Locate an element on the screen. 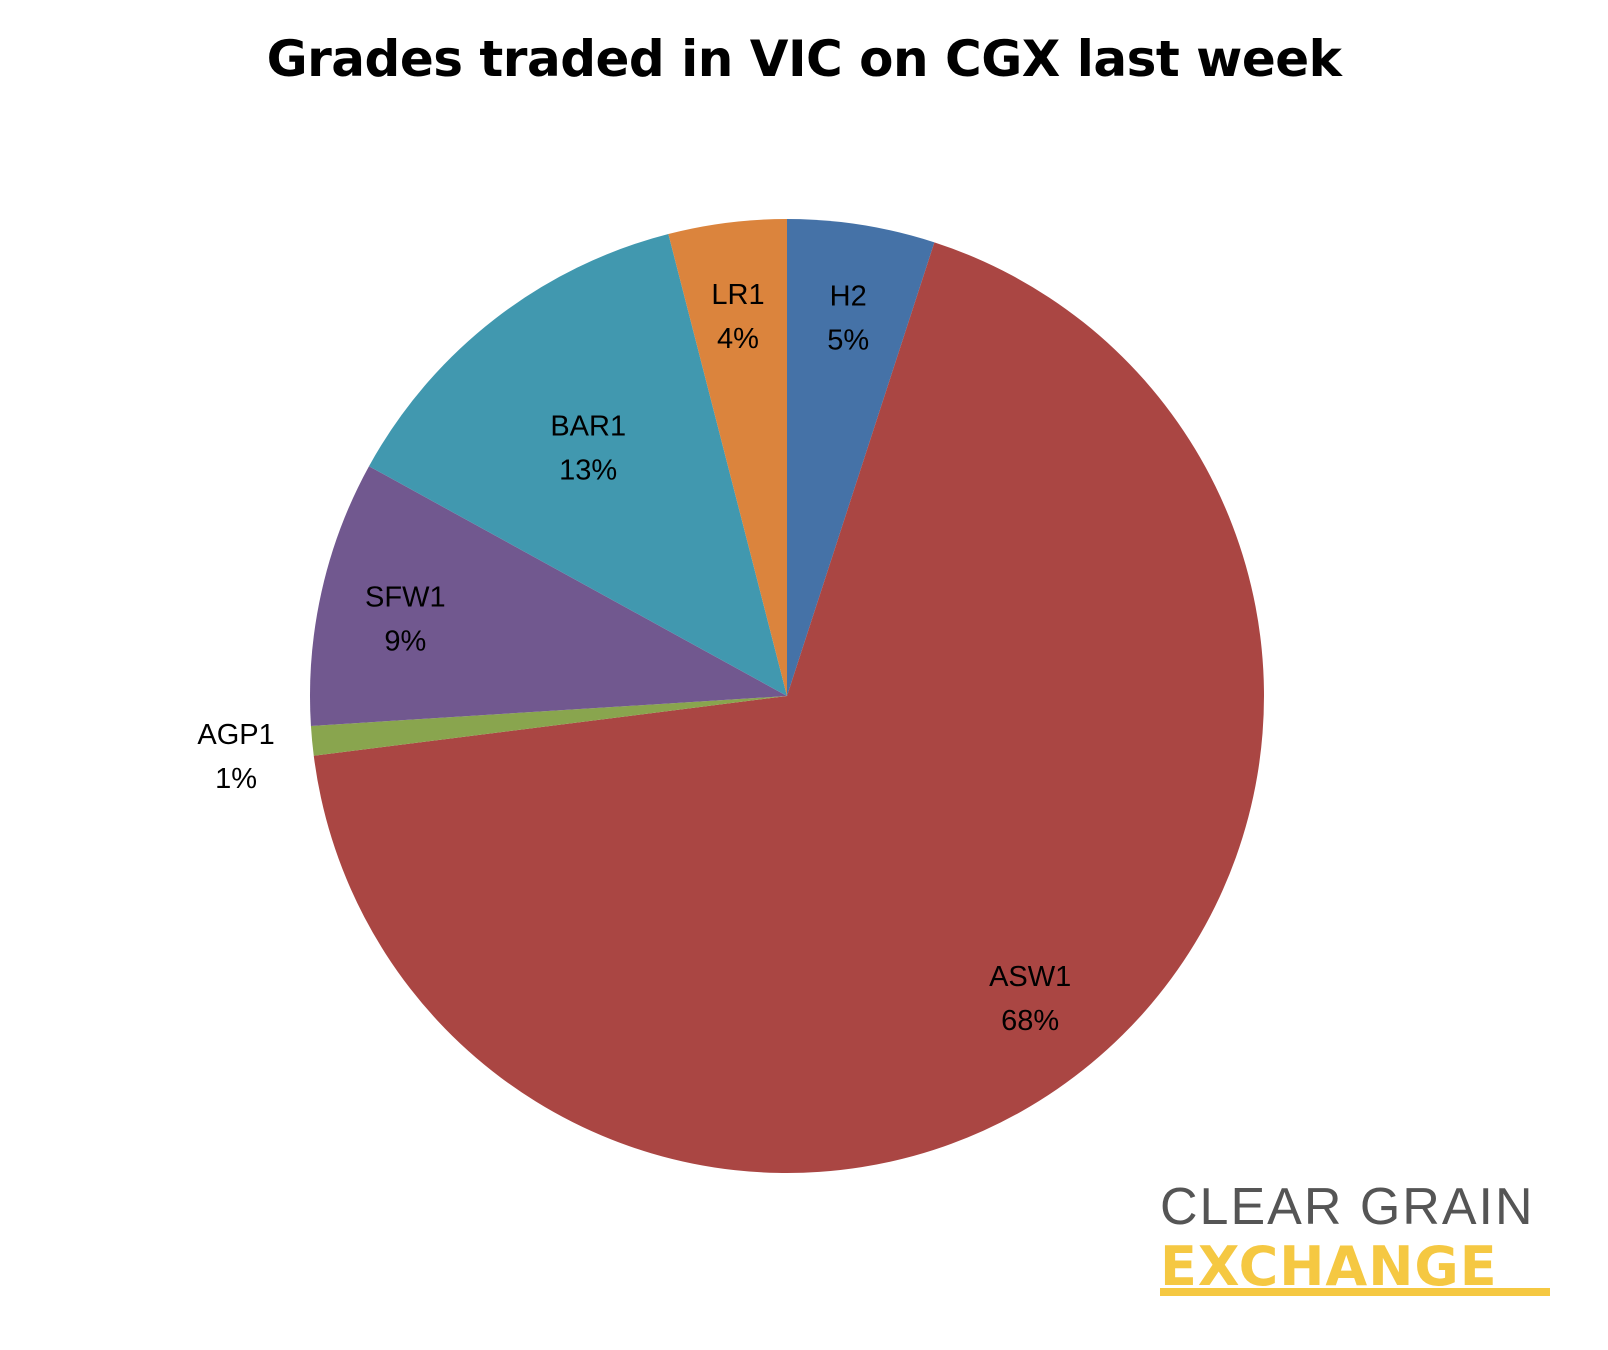 The image size is (1608, 1350). slice-label-name-h2: H2 is located at coordinates (848, 297).